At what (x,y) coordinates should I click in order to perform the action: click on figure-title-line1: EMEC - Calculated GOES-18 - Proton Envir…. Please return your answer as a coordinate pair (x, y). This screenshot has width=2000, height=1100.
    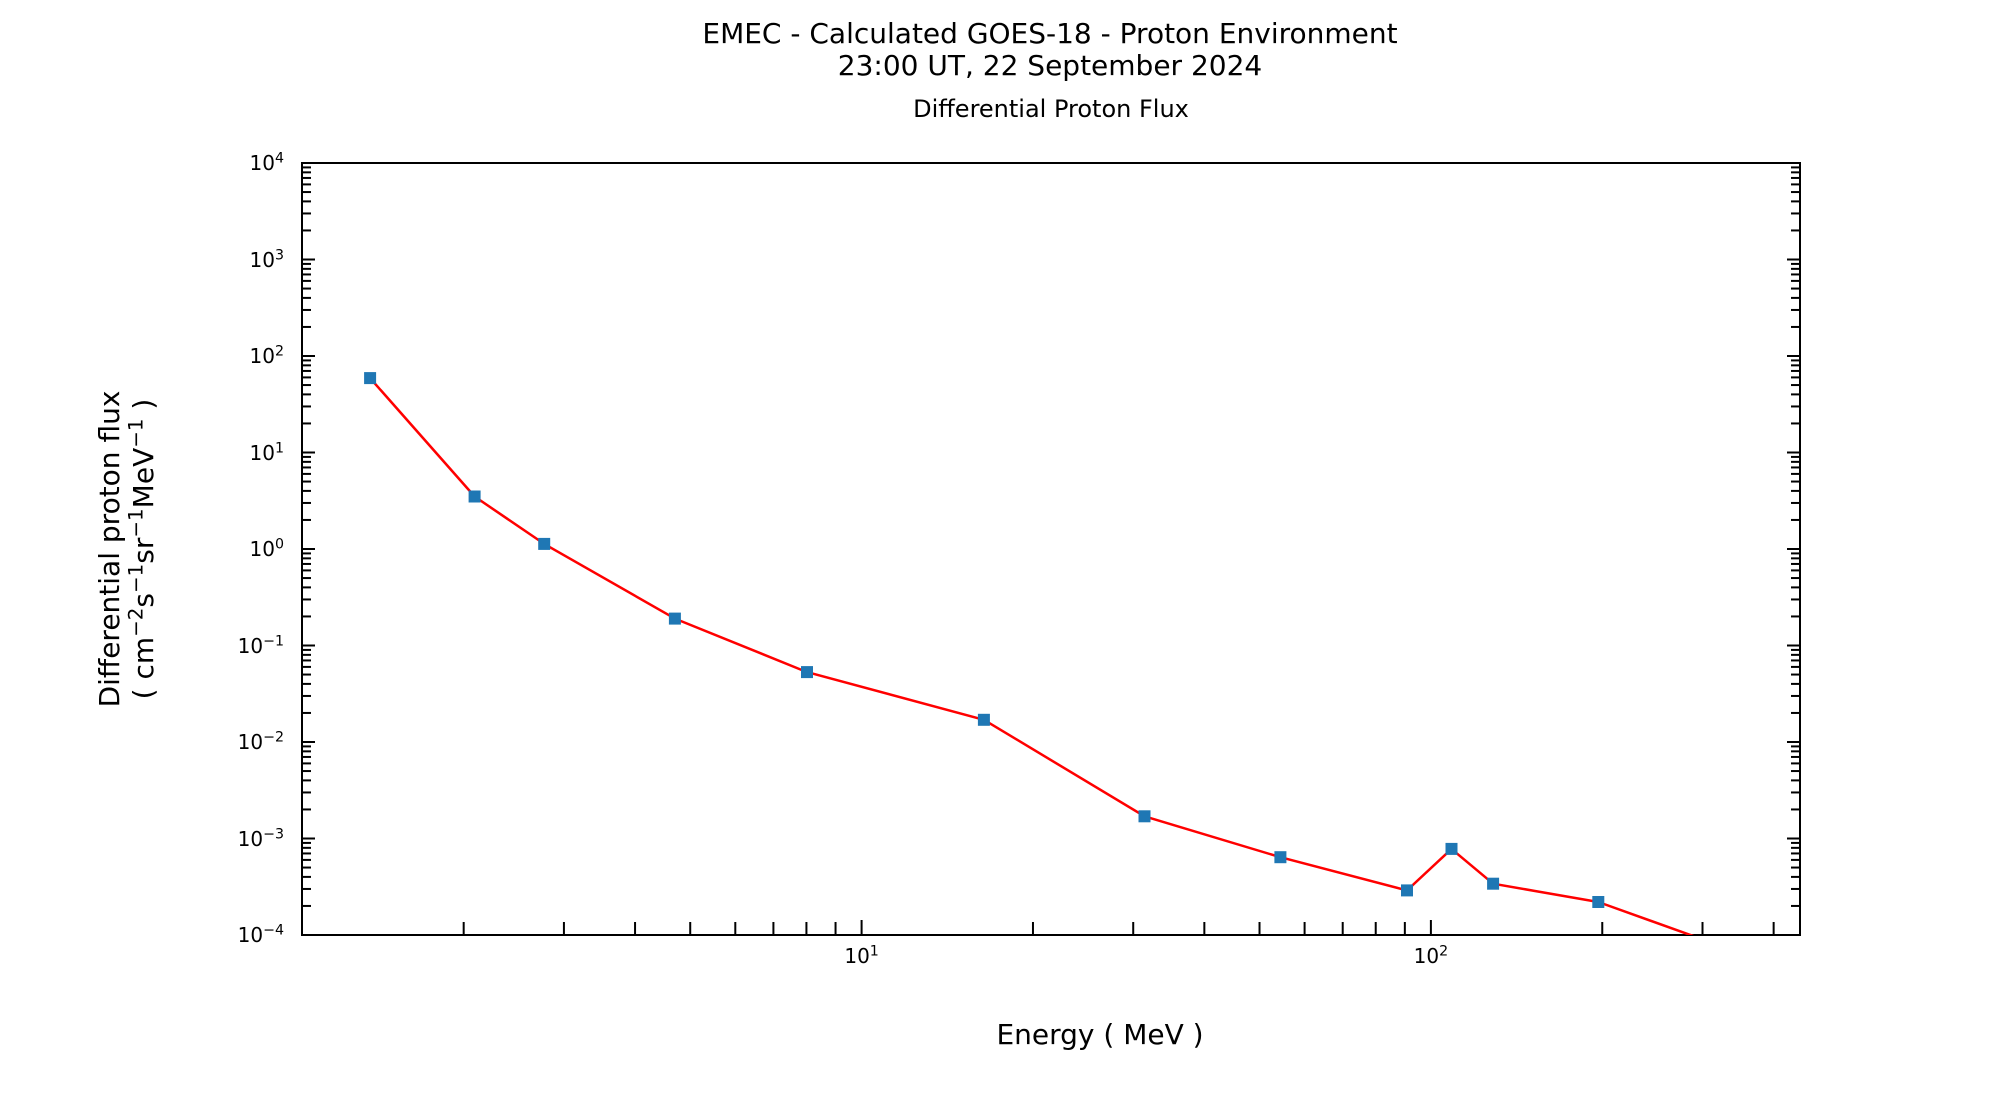
    Looking at the image, I should click on (1050, 33).